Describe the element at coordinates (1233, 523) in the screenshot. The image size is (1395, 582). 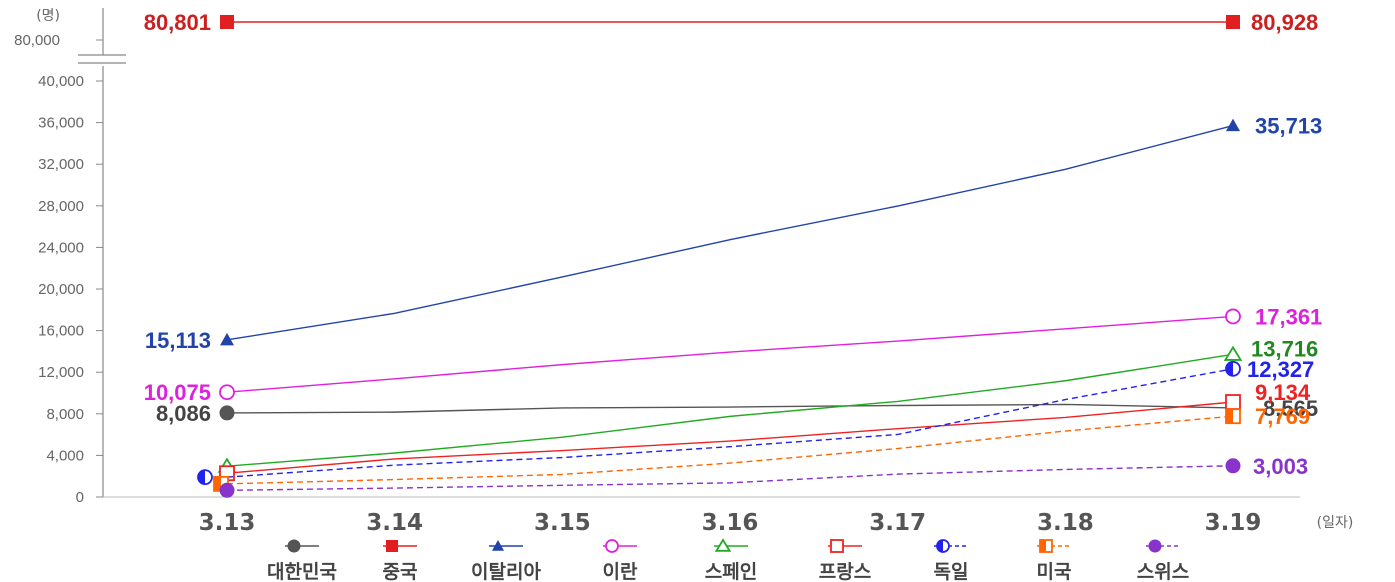
I see `x-tick-label: 3.19` at that location.